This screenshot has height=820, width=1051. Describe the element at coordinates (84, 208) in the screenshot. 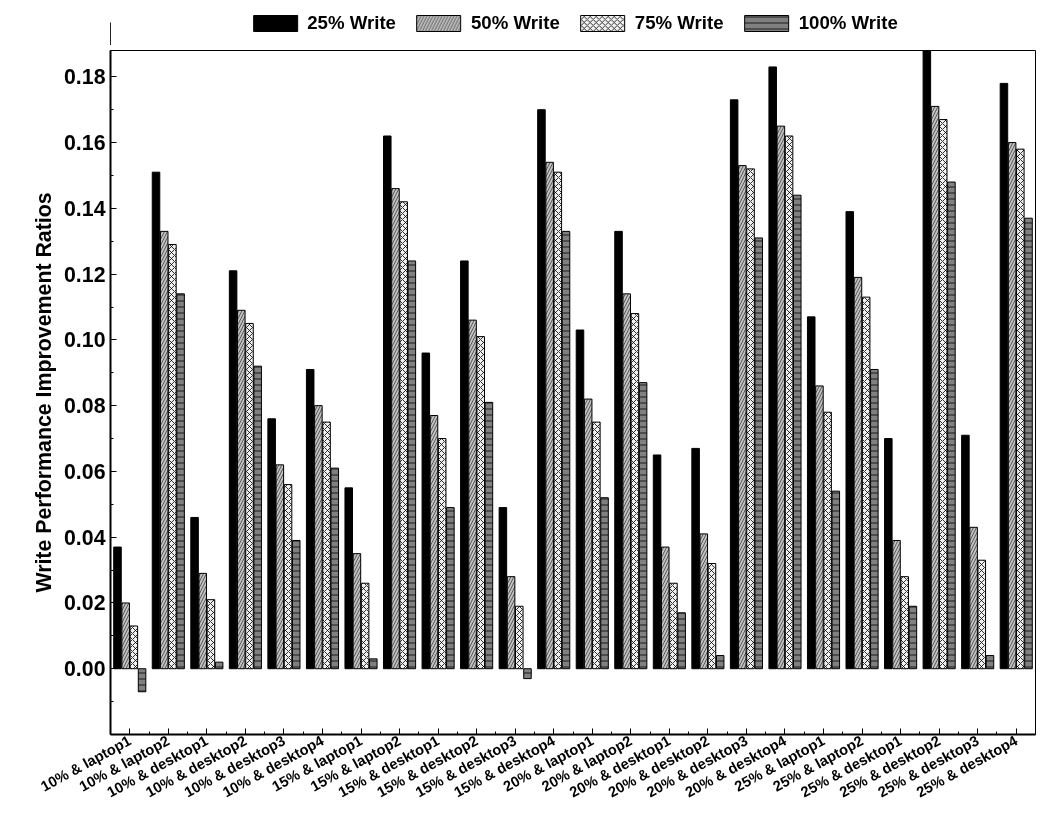

I see `y-tick-label: 0.14` at that location.